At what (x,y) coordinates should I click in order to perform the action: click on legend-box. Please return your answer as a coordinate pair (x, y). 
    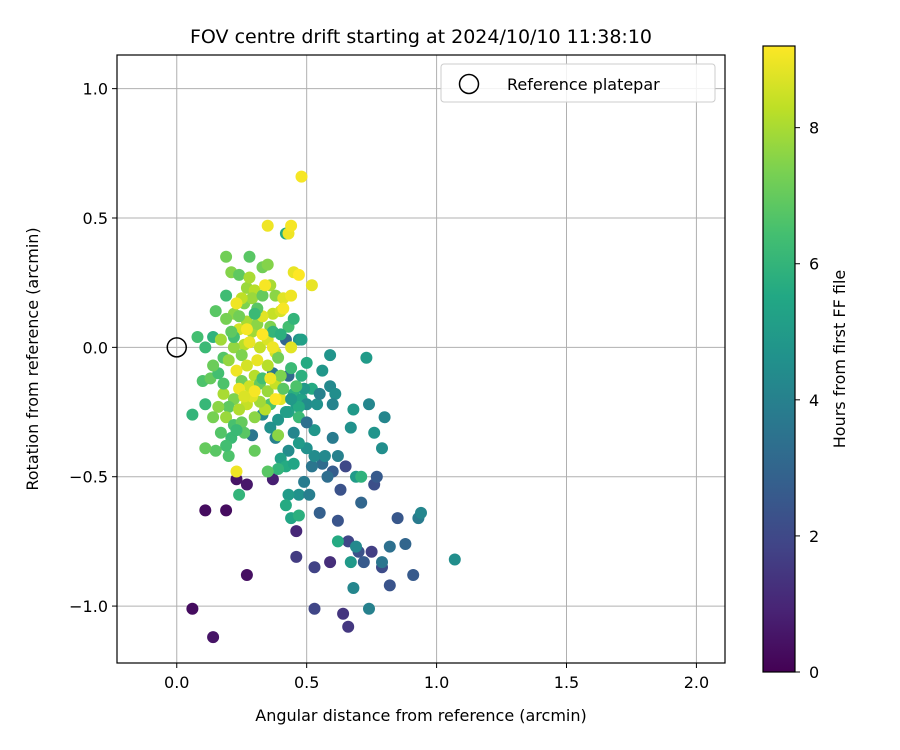
    Looking at the image, I should click on (578, 83).